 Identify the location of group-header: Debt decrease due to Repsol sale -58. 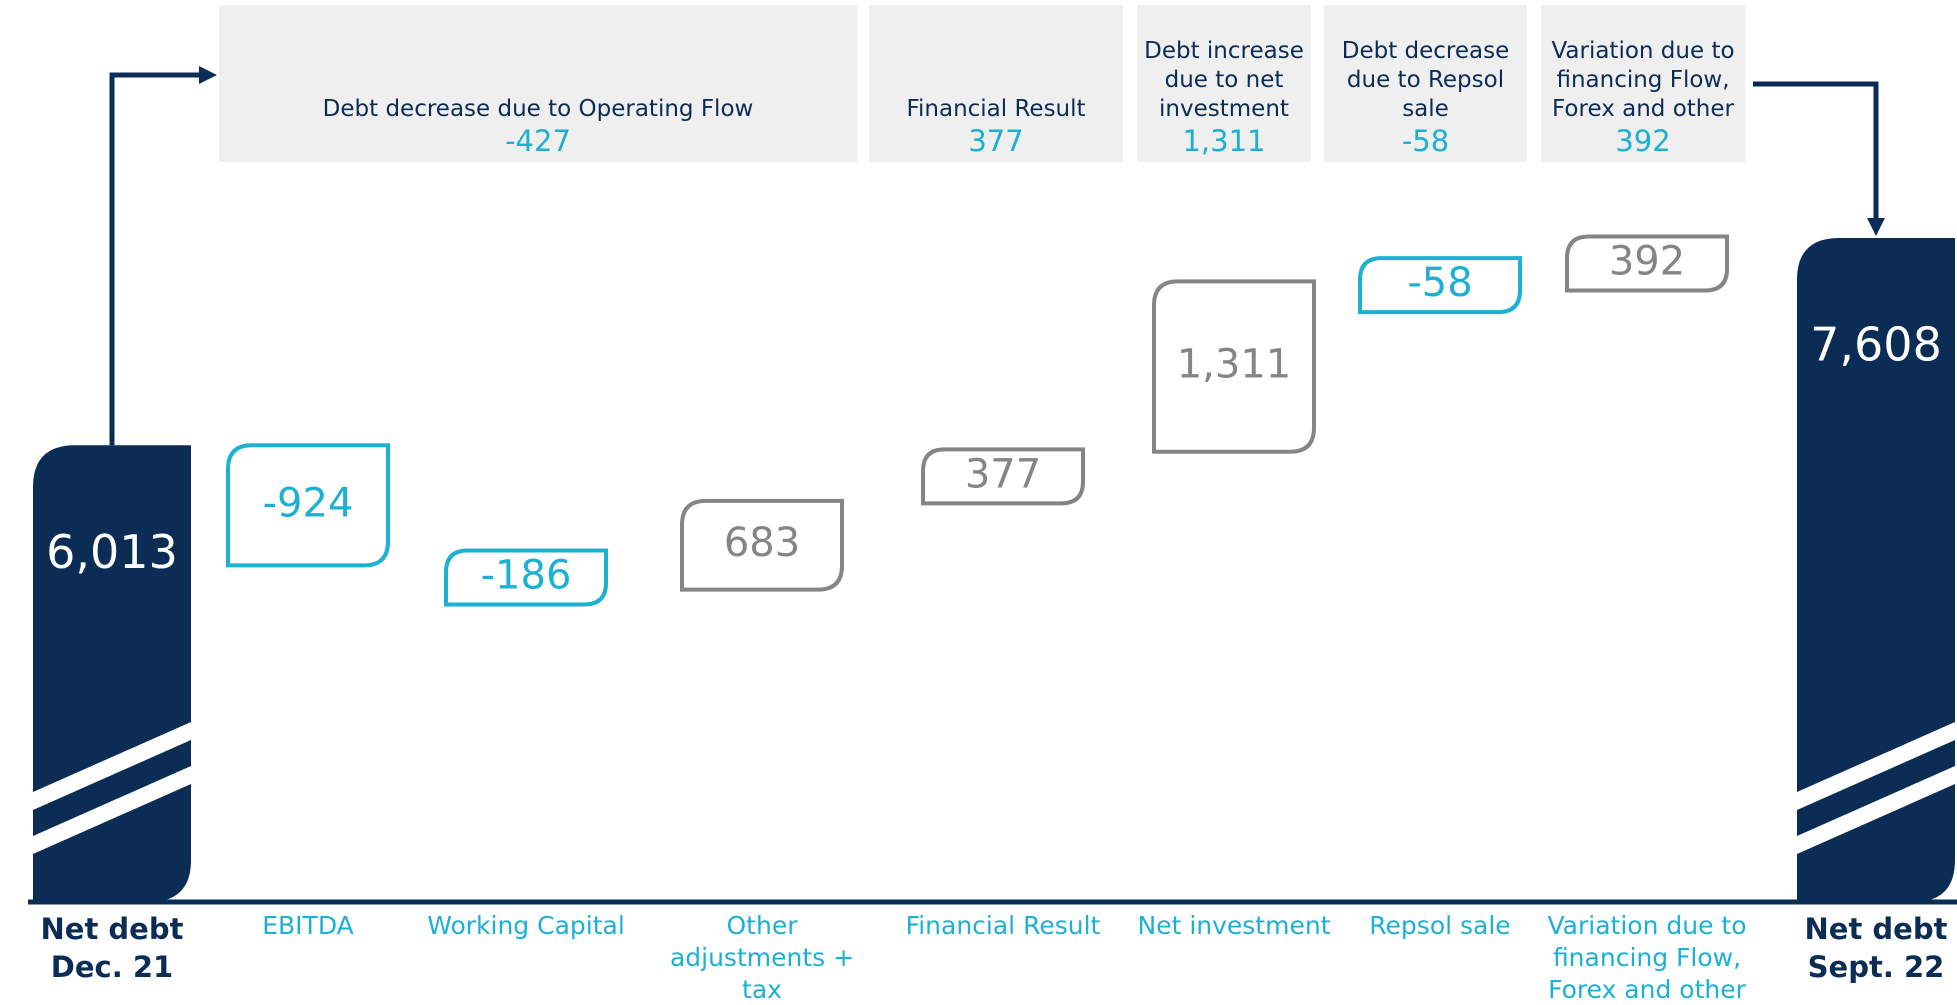
(1425, 83).